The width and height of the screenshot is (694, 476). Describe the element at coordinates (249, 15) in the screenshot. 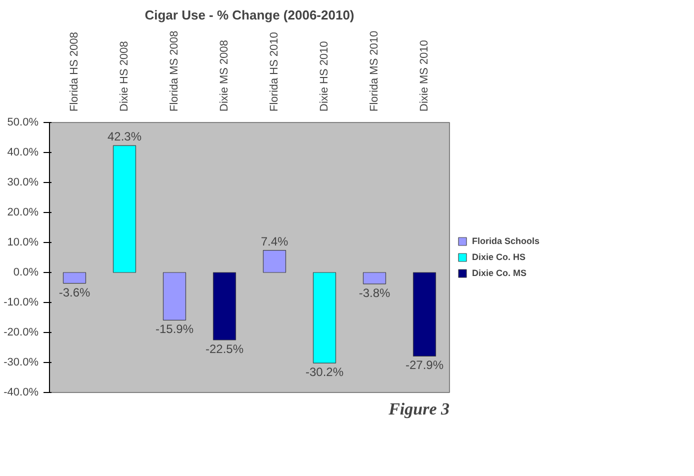

I see `chart-title: Cigar Use - % Change (2006-2010)` at that location.